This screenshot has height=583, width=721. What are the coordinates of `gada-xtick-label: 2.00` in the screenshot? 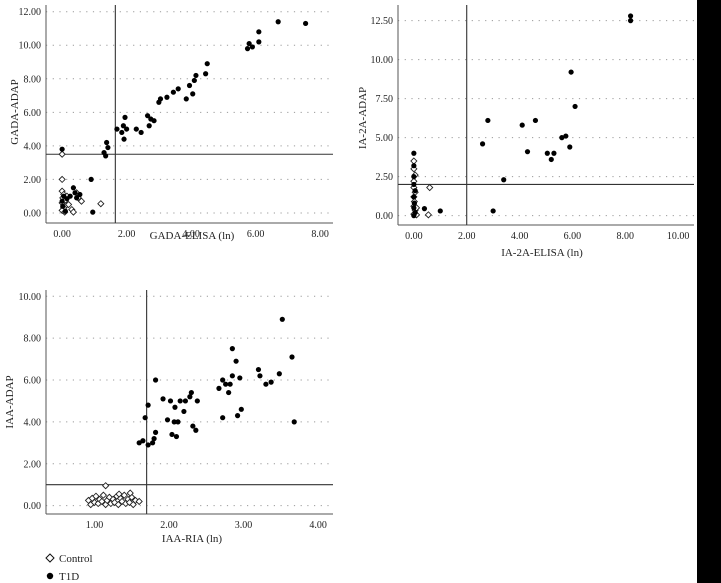 It's located at (127, 234).